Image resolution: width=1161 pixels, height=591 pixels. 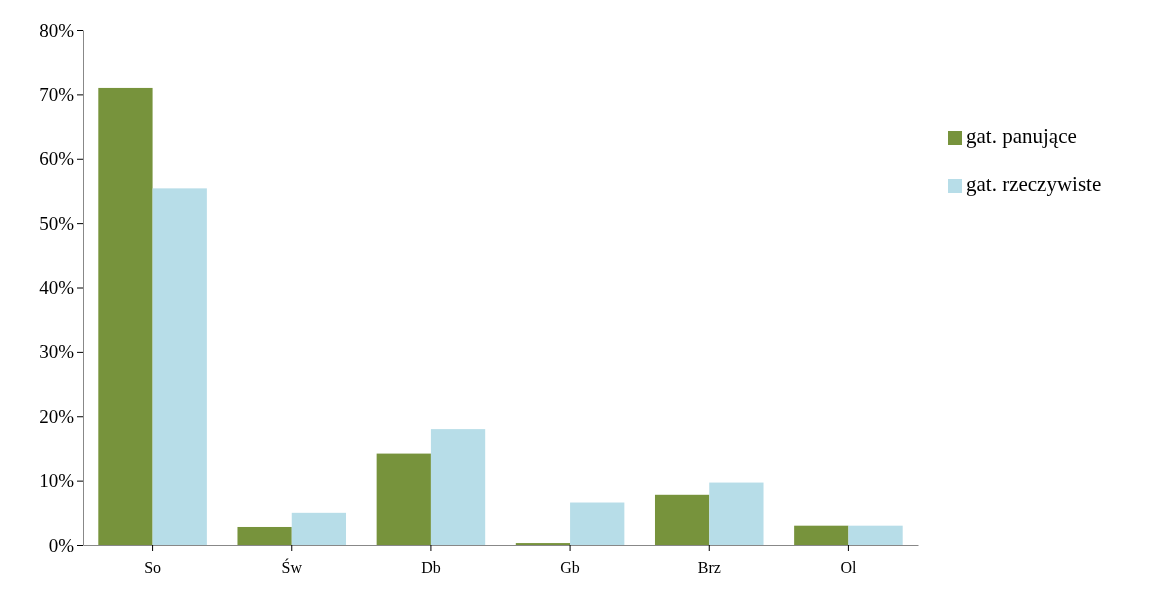 I want to click on x-tick-label: Db, so click(x=431, y=568).